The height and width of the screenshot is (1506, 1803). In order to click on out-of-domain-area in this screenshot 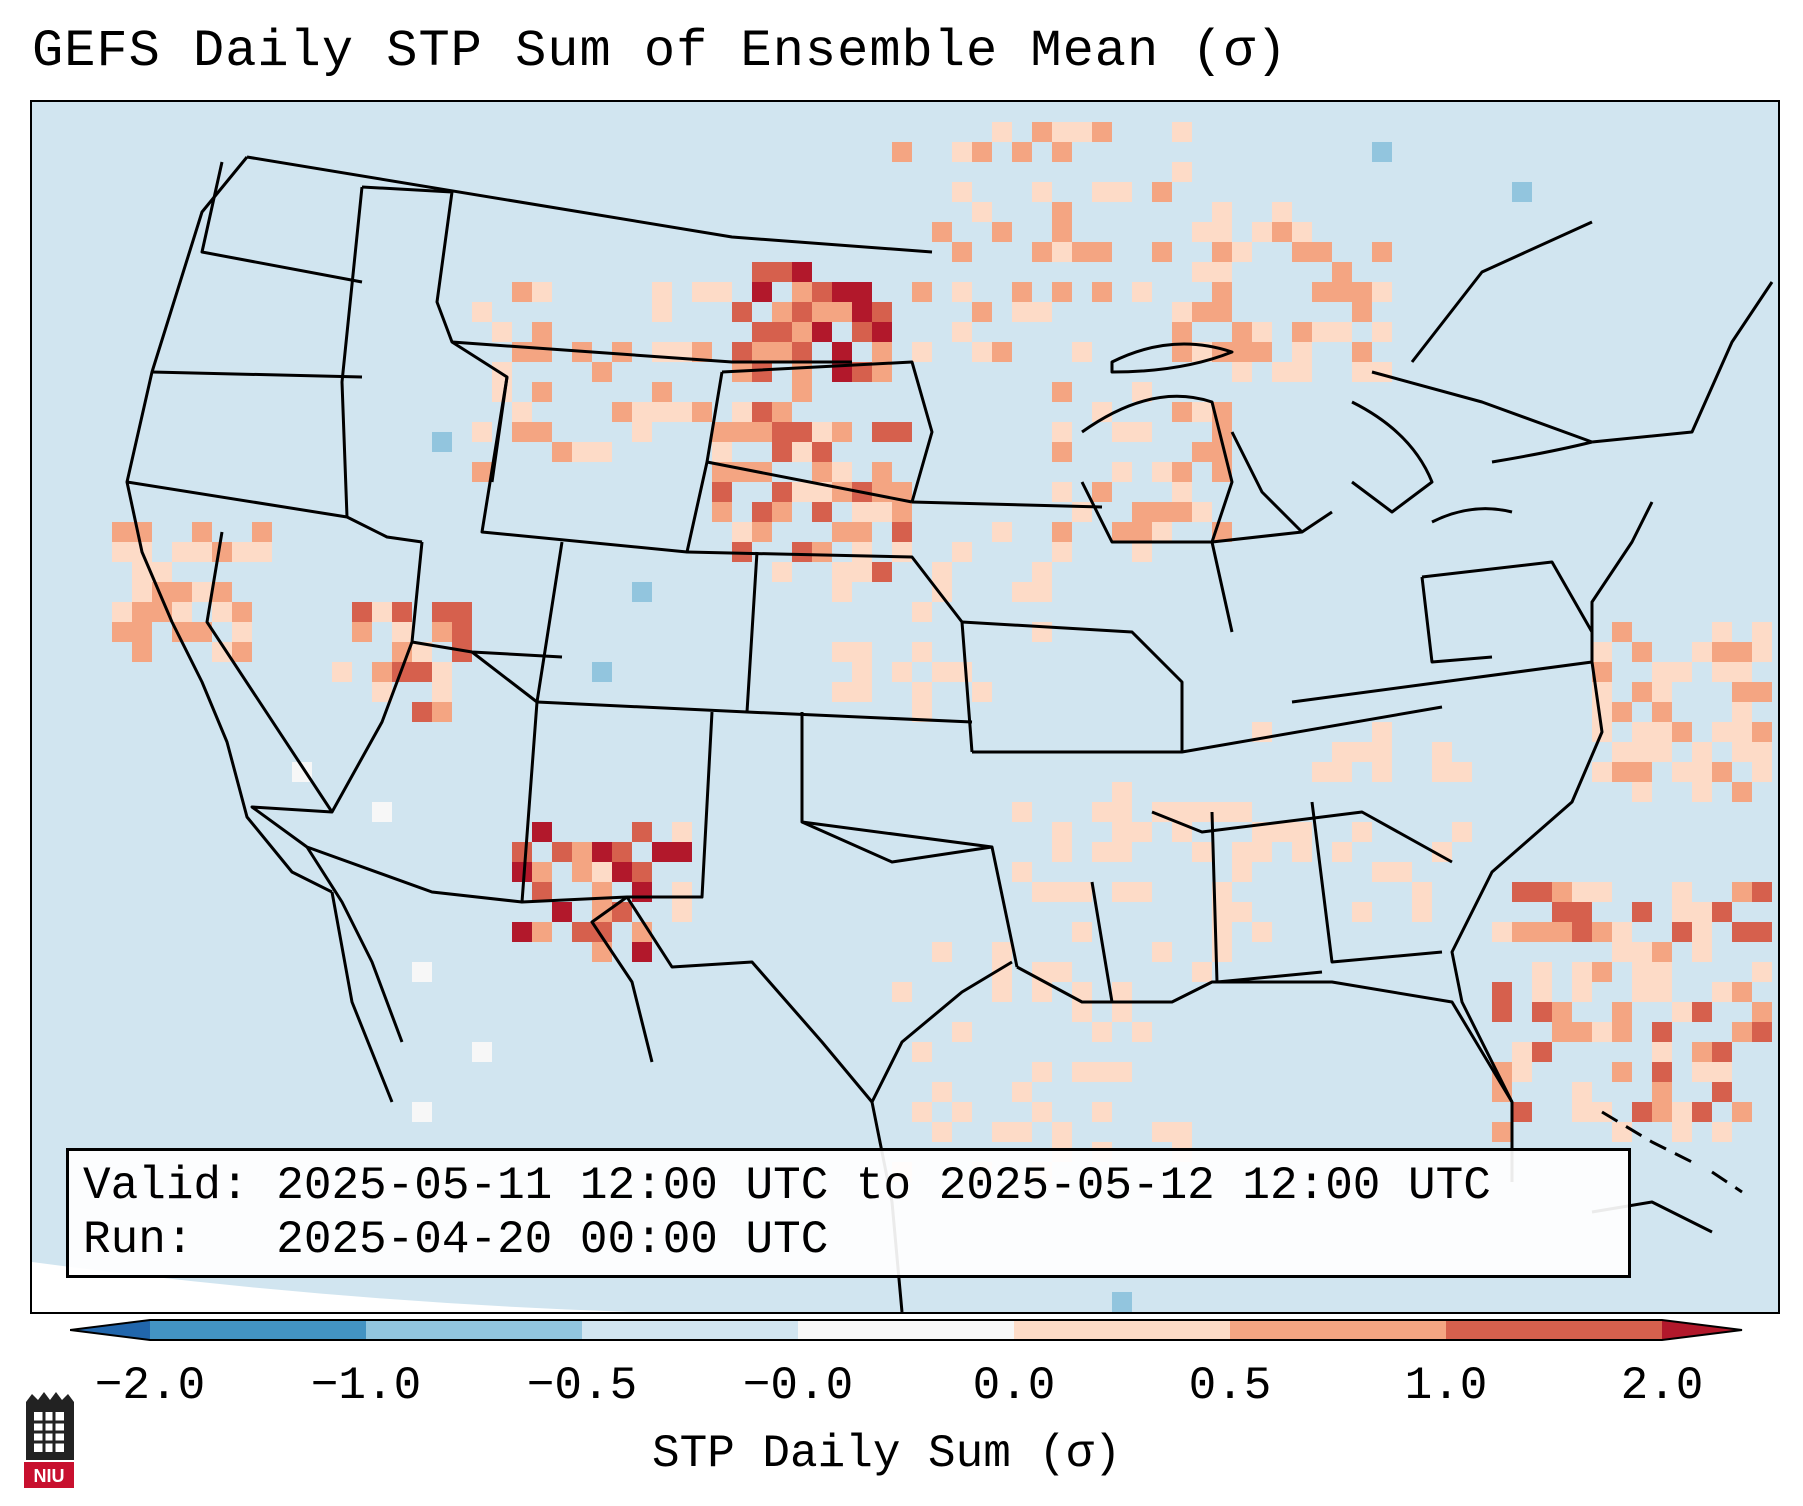, I will do `click(332, 1287)`.